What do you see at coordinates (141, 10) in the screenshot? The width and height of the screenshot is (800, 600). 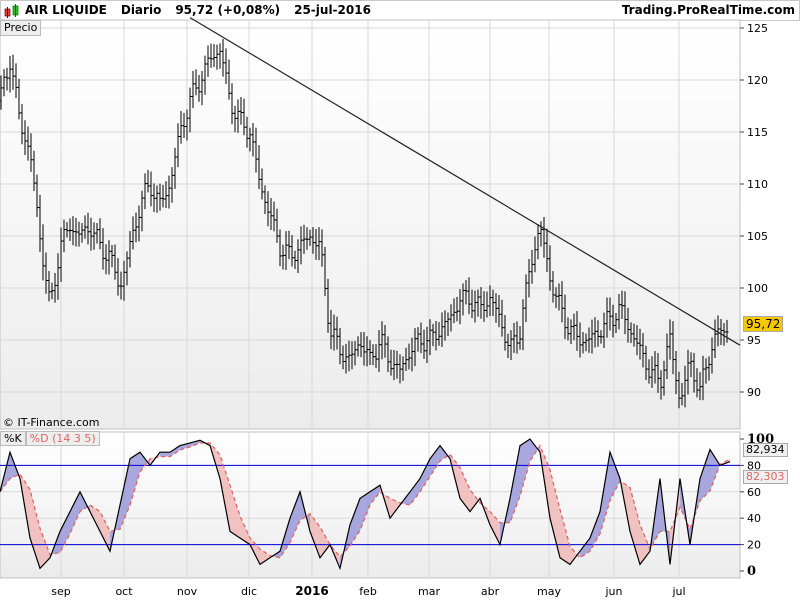 I see `period: Diario` at bounding box center [141, 10].